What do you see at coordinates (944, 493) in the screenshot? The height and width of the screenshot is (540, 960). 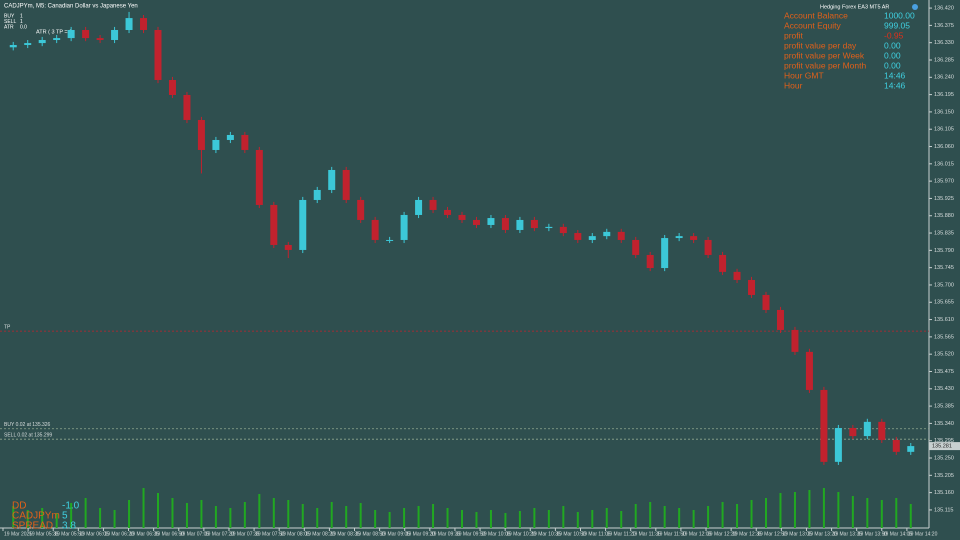 I see `y-tick-label: 135.160` at bounding box center [944, 493].